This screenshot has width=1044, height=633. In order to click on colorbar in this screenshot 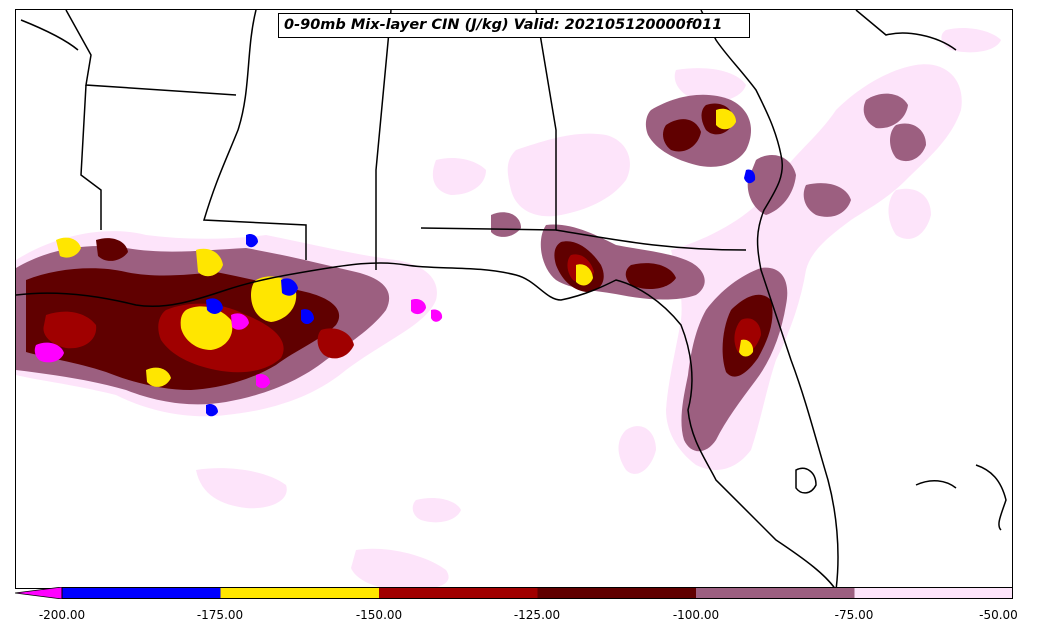, I will do `click(514, 593)`.